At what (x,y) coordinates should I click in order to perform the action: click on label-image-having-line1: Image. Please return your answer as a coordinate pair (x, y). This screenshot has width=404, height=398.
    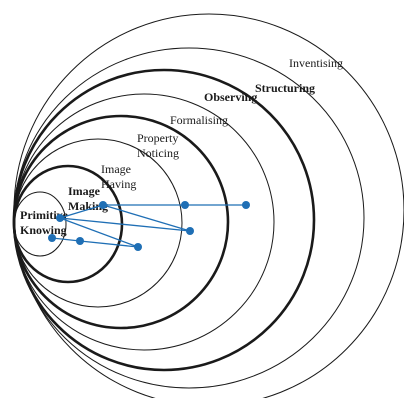
    Looking at the image, I should click on (116, 169).